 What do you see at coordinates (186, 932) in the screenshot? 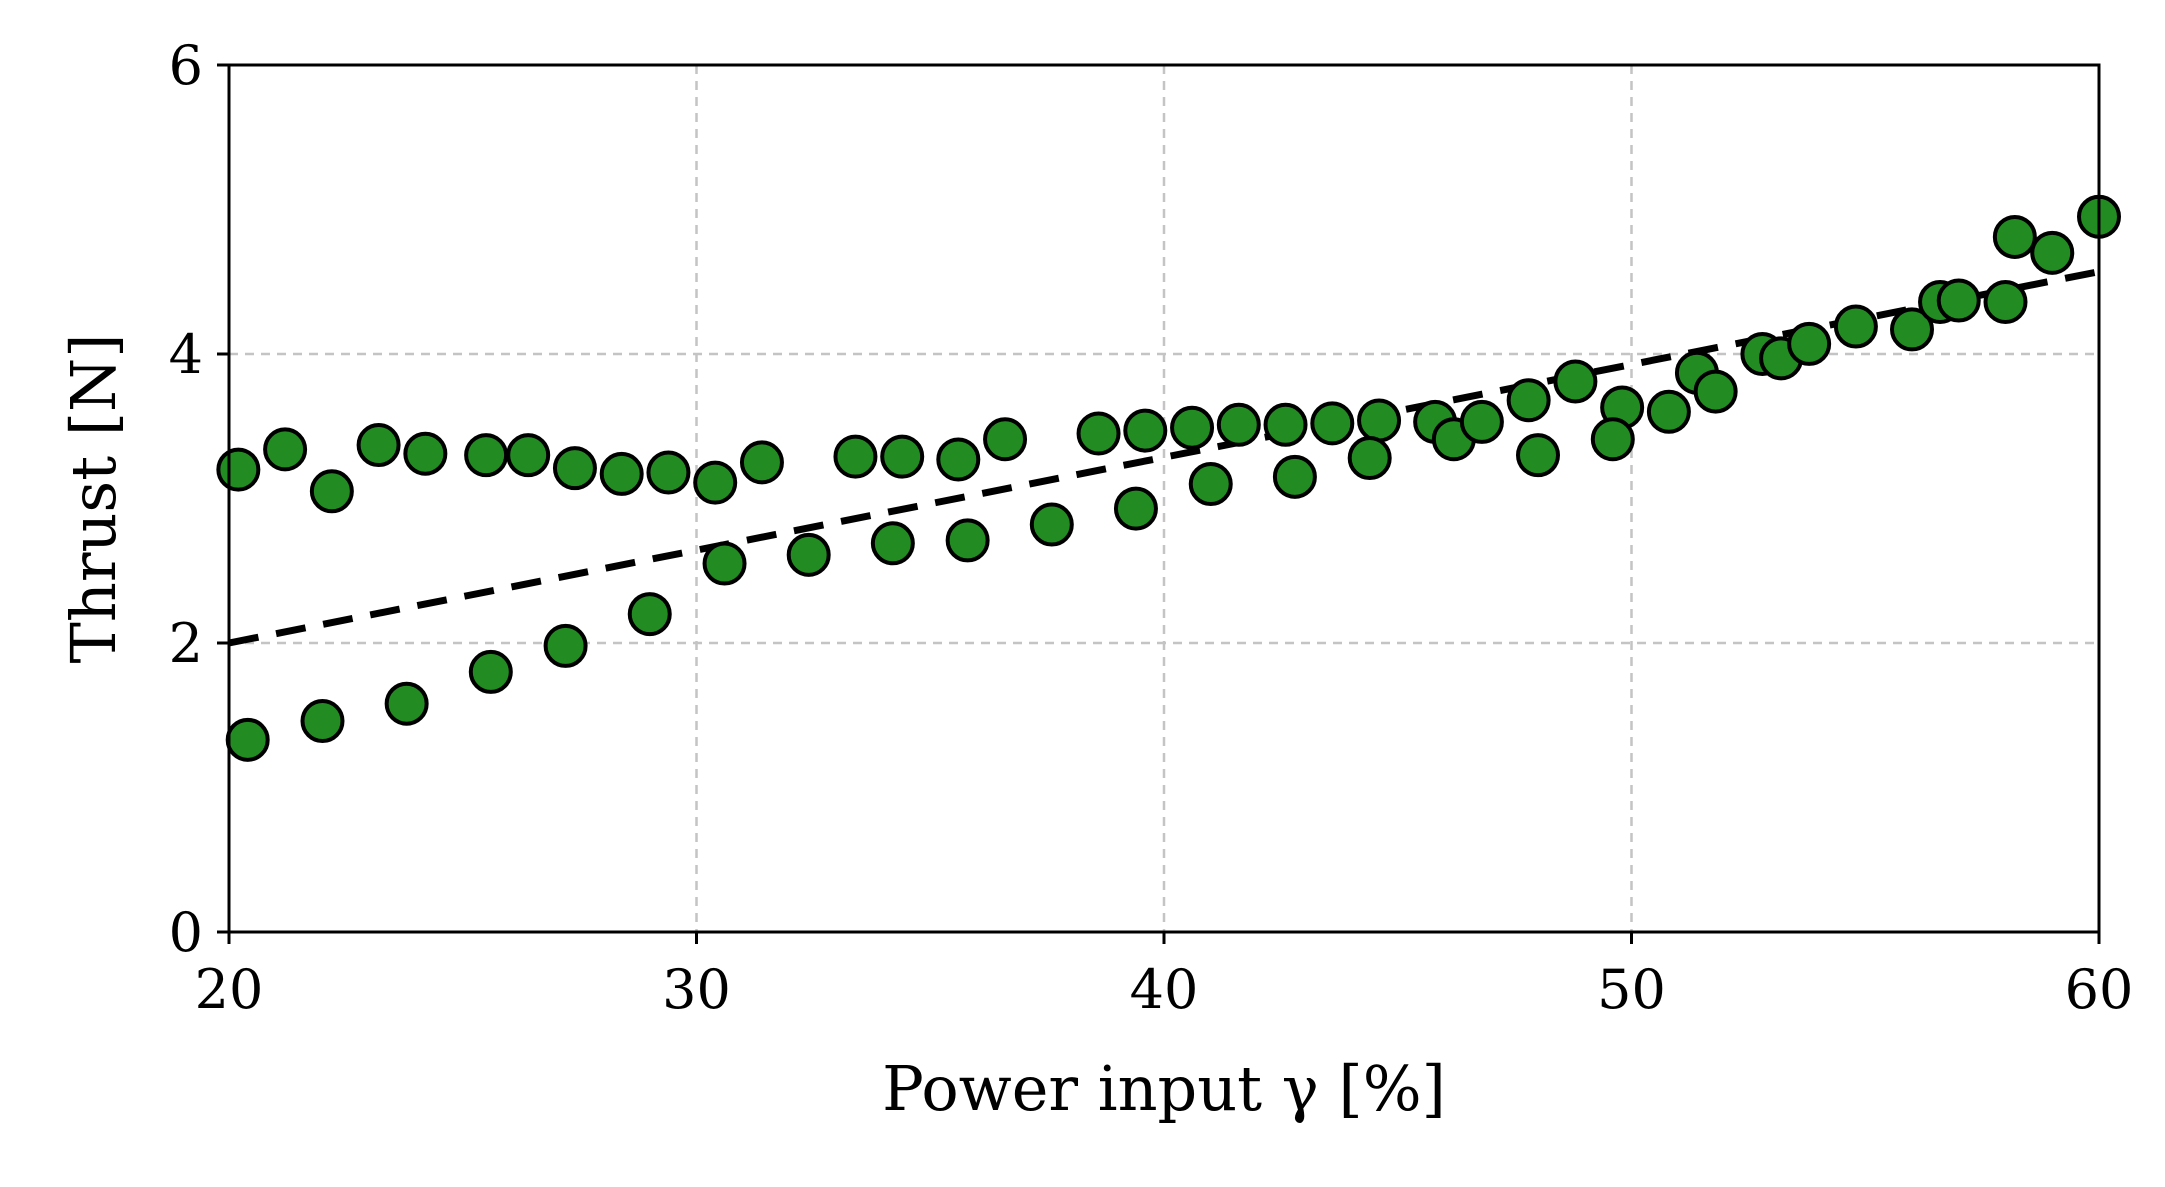
I see `y-tick-label: 0` at bounding box center [186, 932].